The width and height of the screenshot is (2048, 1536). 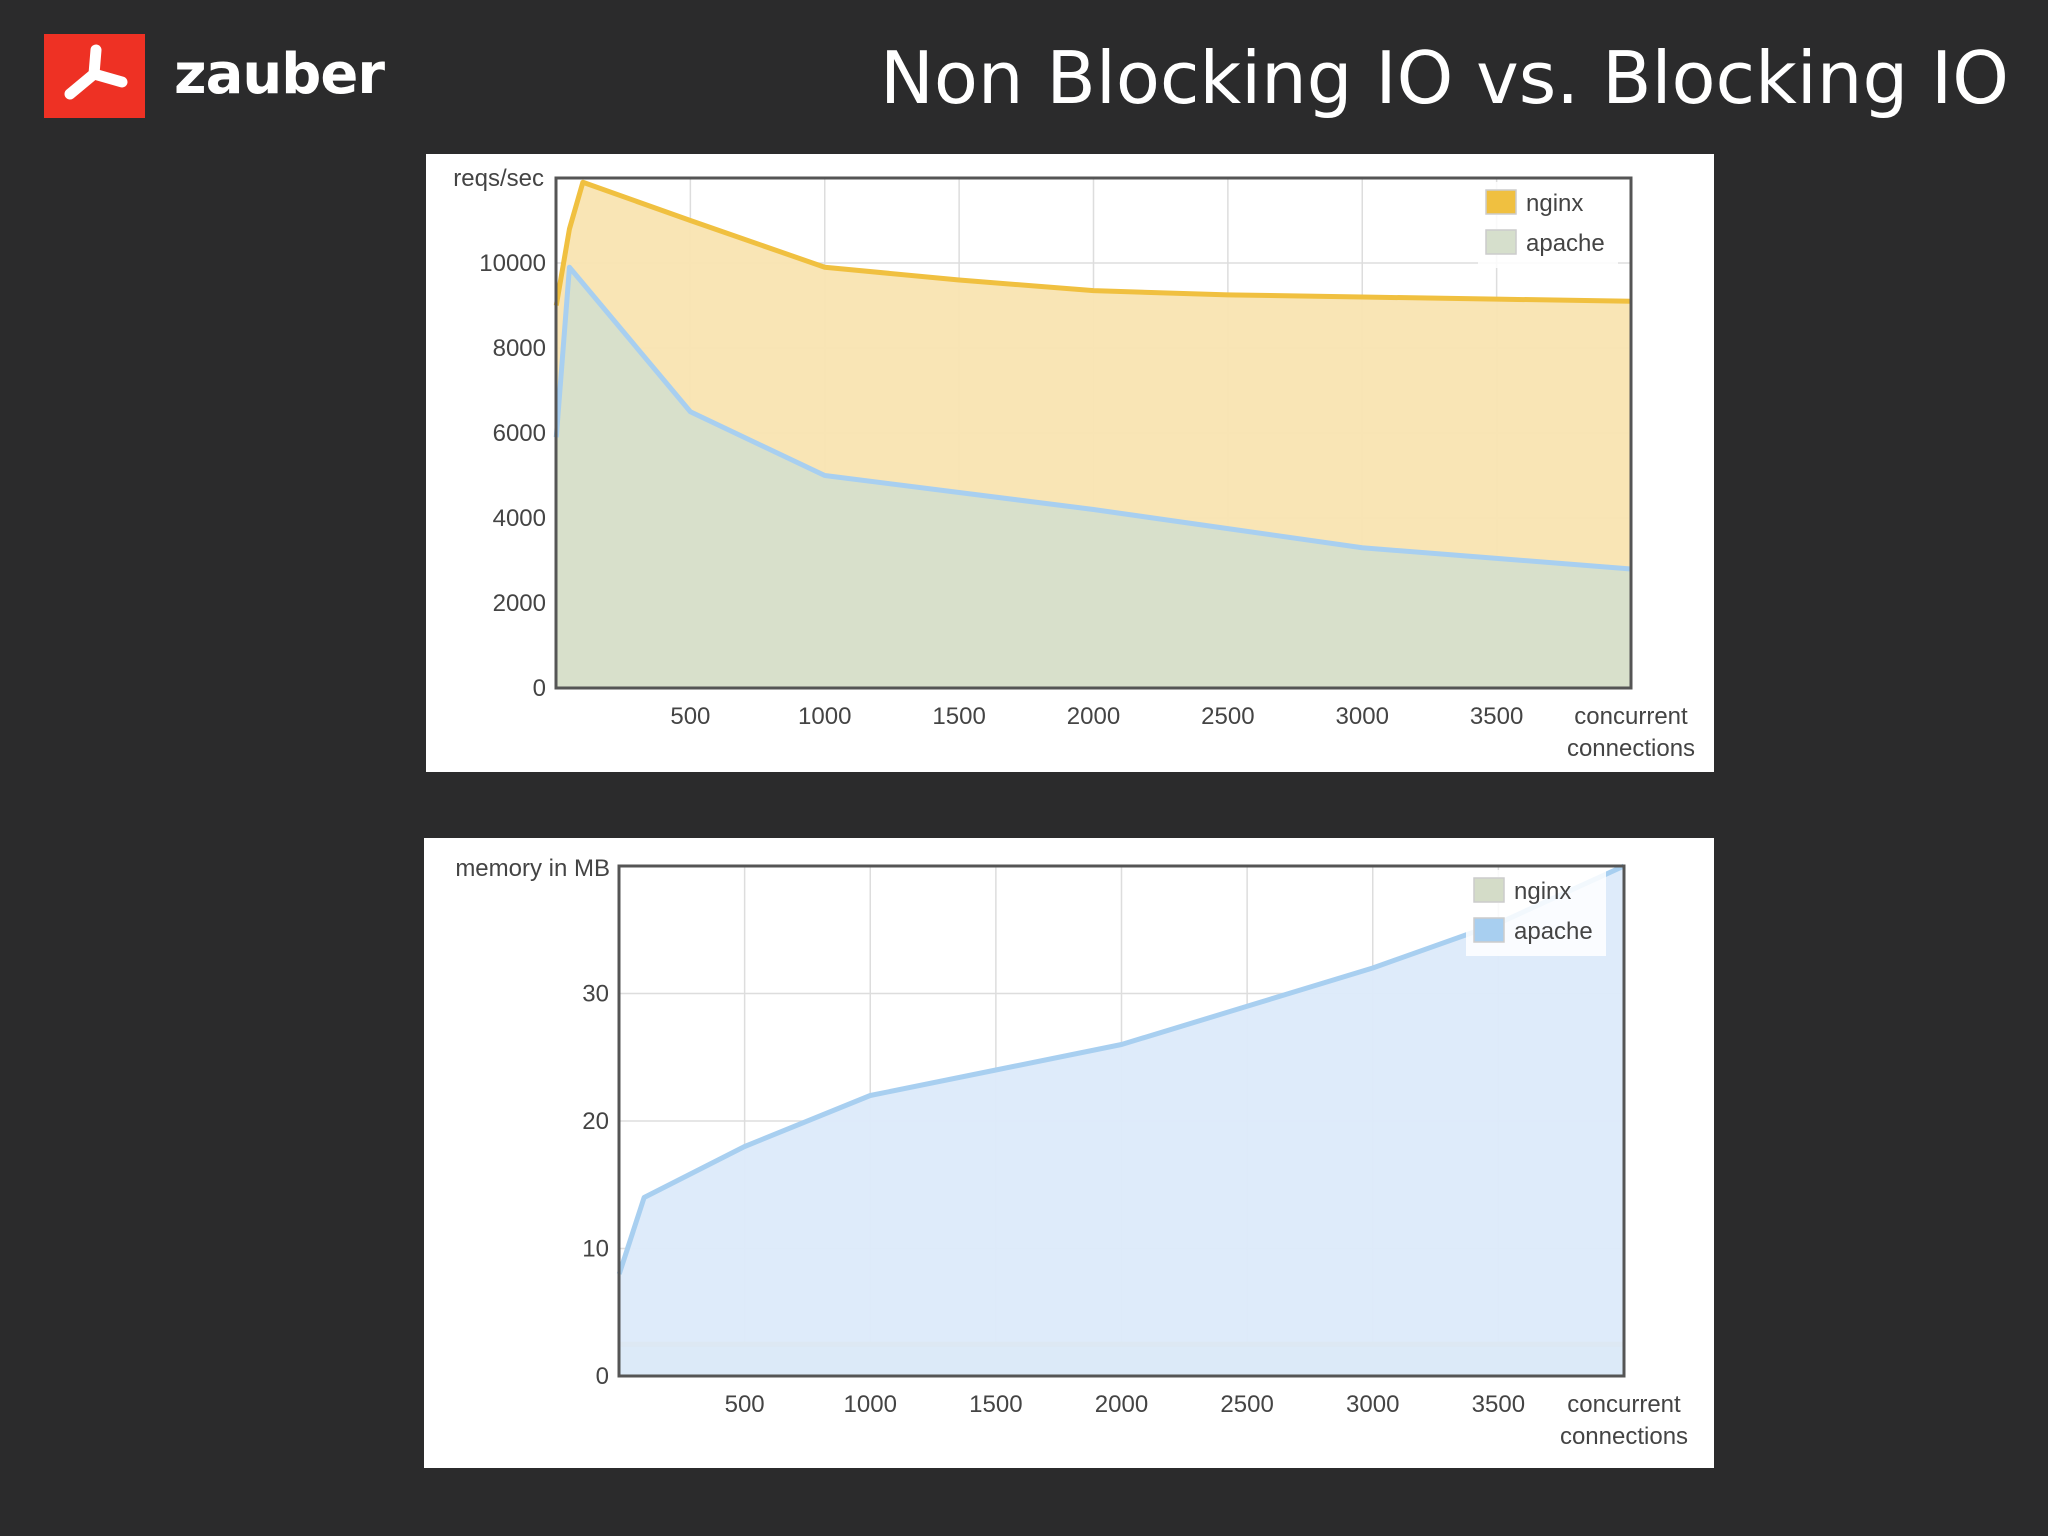 I want to click on zauber-logo: zauber, so click(x=214, y=77).